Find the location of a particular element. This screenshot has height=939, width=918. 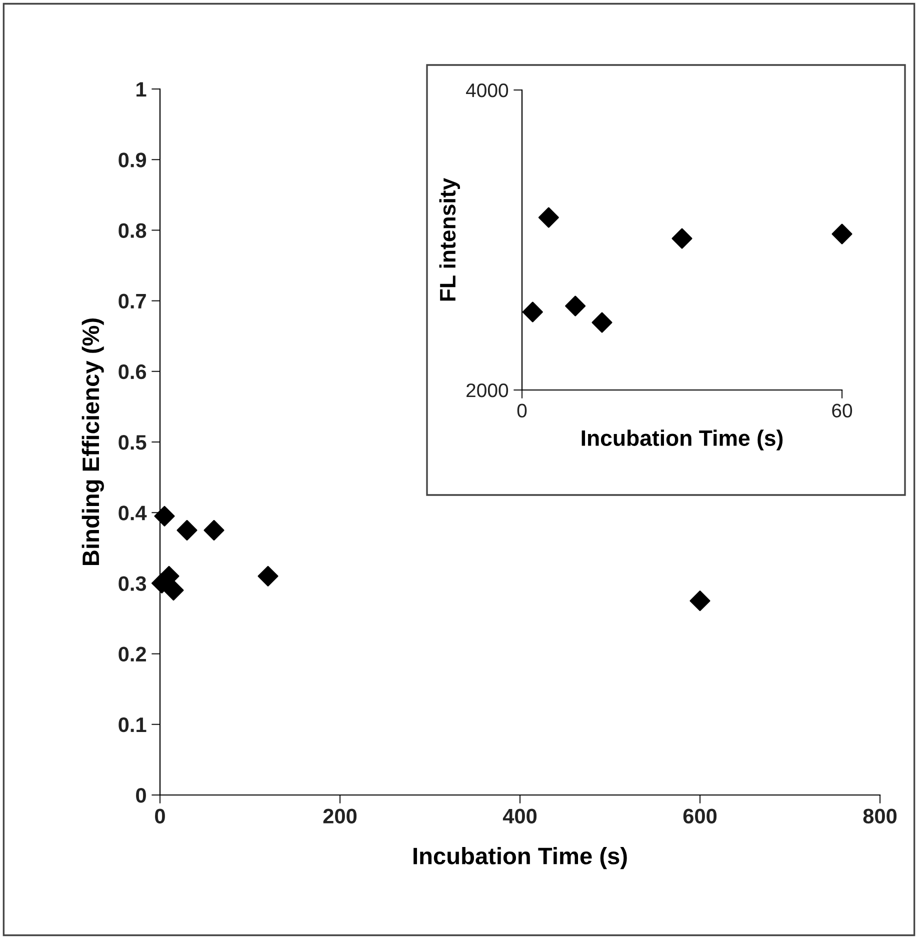

x-tick-label: 600 is located at coordinates (700, 816).